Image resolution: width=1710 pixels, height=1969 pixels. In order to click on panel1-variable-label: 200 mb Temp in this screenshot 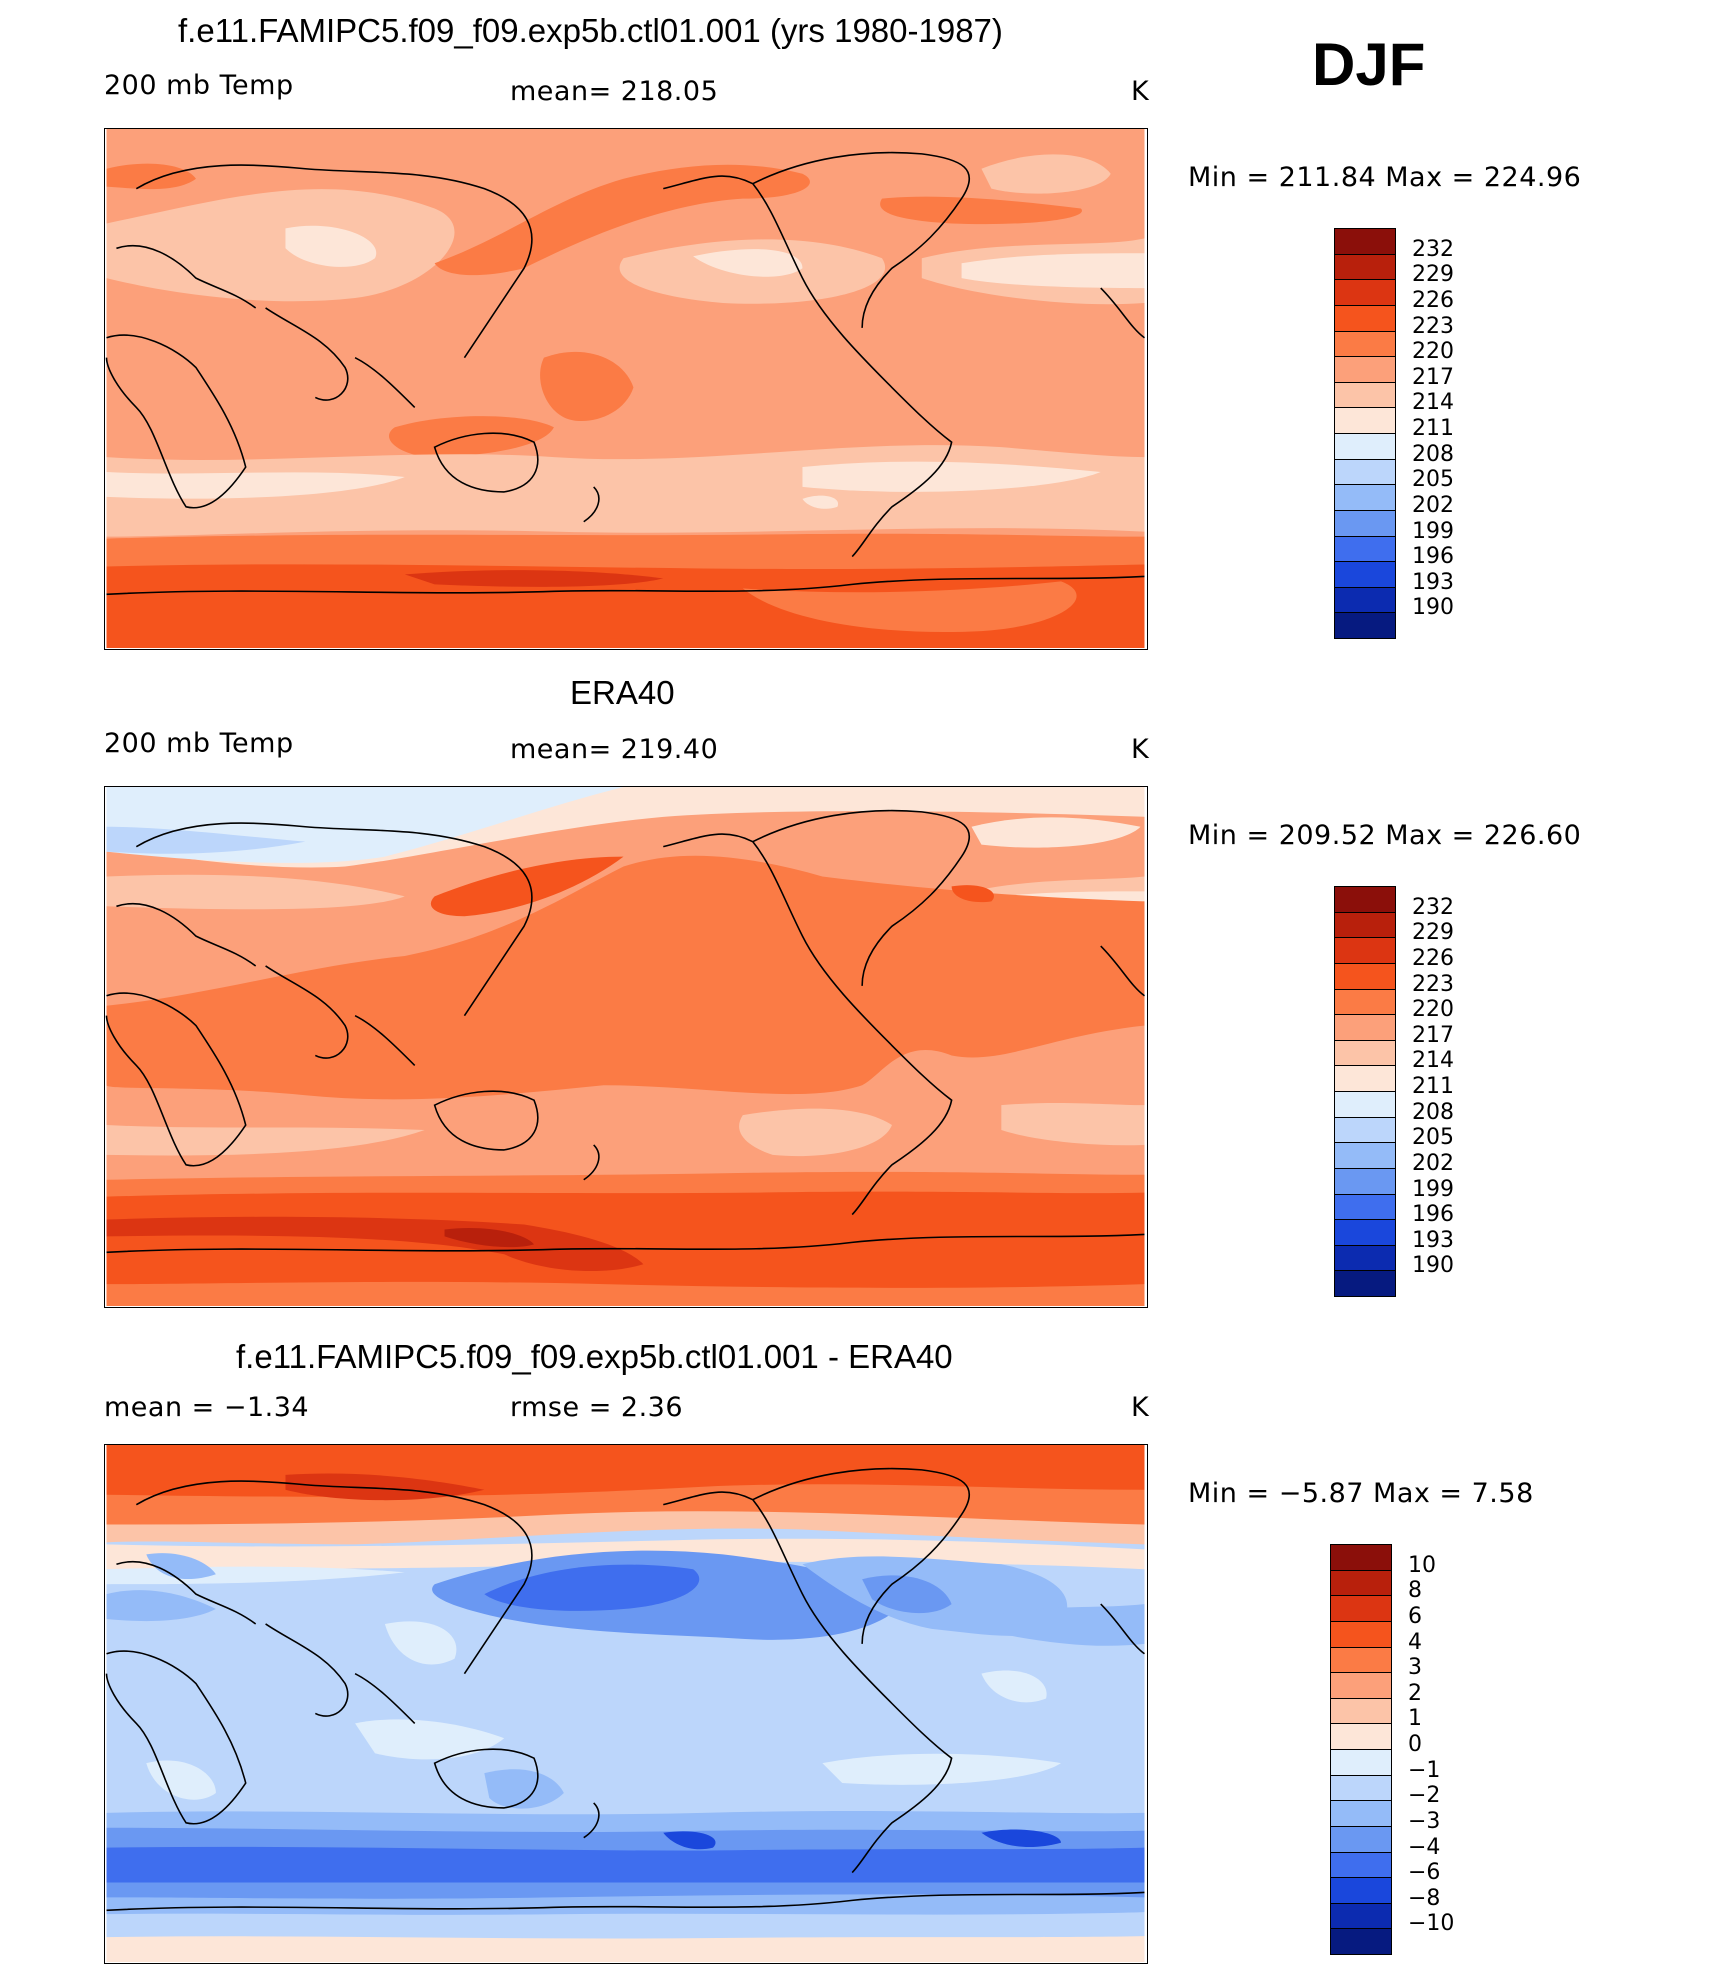, I will do `click(199, 85)`.